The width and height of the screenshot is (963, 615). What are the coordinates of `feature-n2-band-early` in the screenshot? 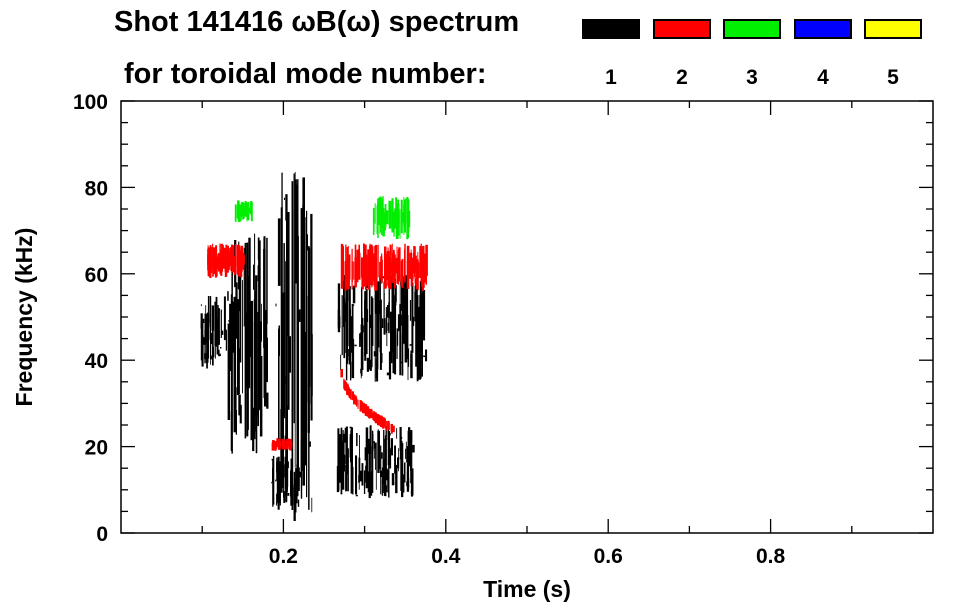 It's located at (226, 260).